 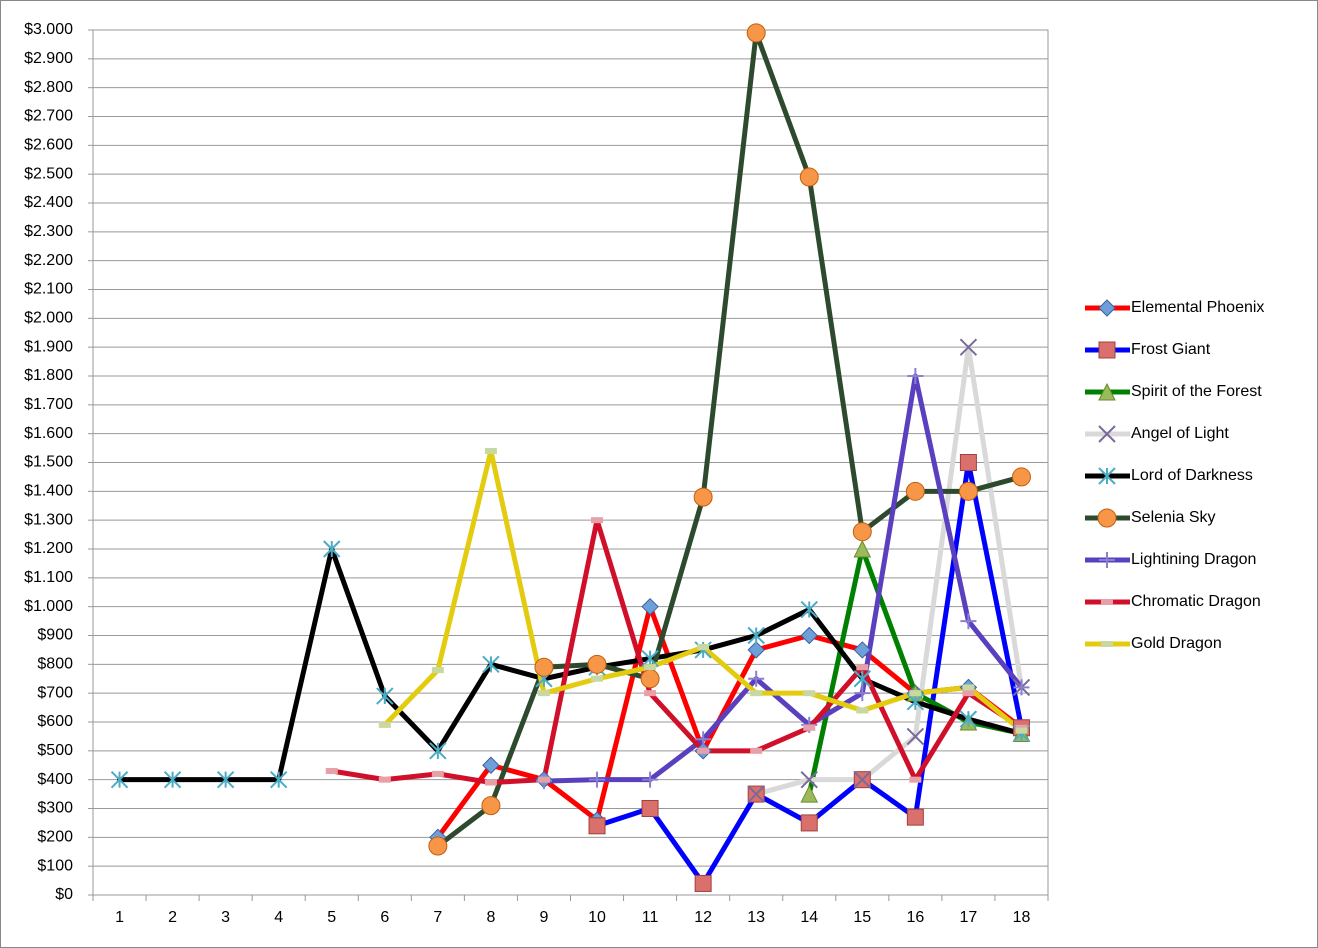 I want to click on x-tick-label: 15, so click(x=862, y=917).